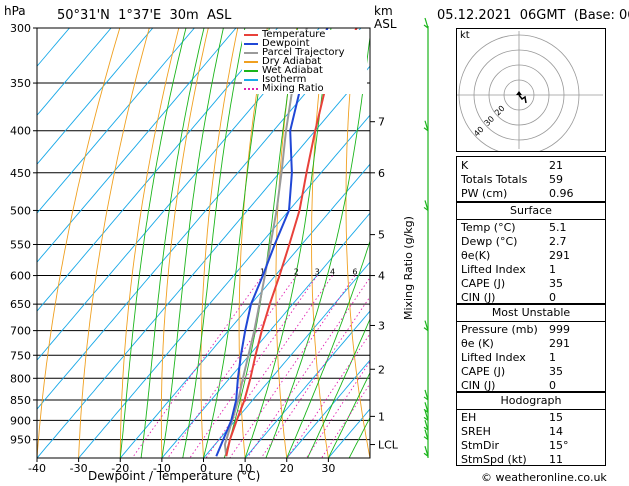  What do you see at coordinates (531, 194) in the screenshot?
I see `table-row: PW (cm) 0.96` at bounding box center [531, 194].